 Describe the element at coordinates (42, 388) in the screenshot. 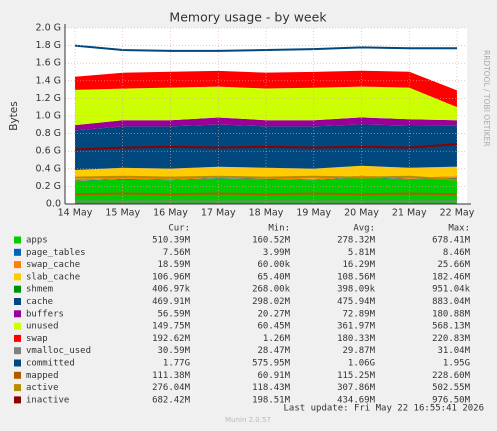

I see `legend-label: active` at that location.